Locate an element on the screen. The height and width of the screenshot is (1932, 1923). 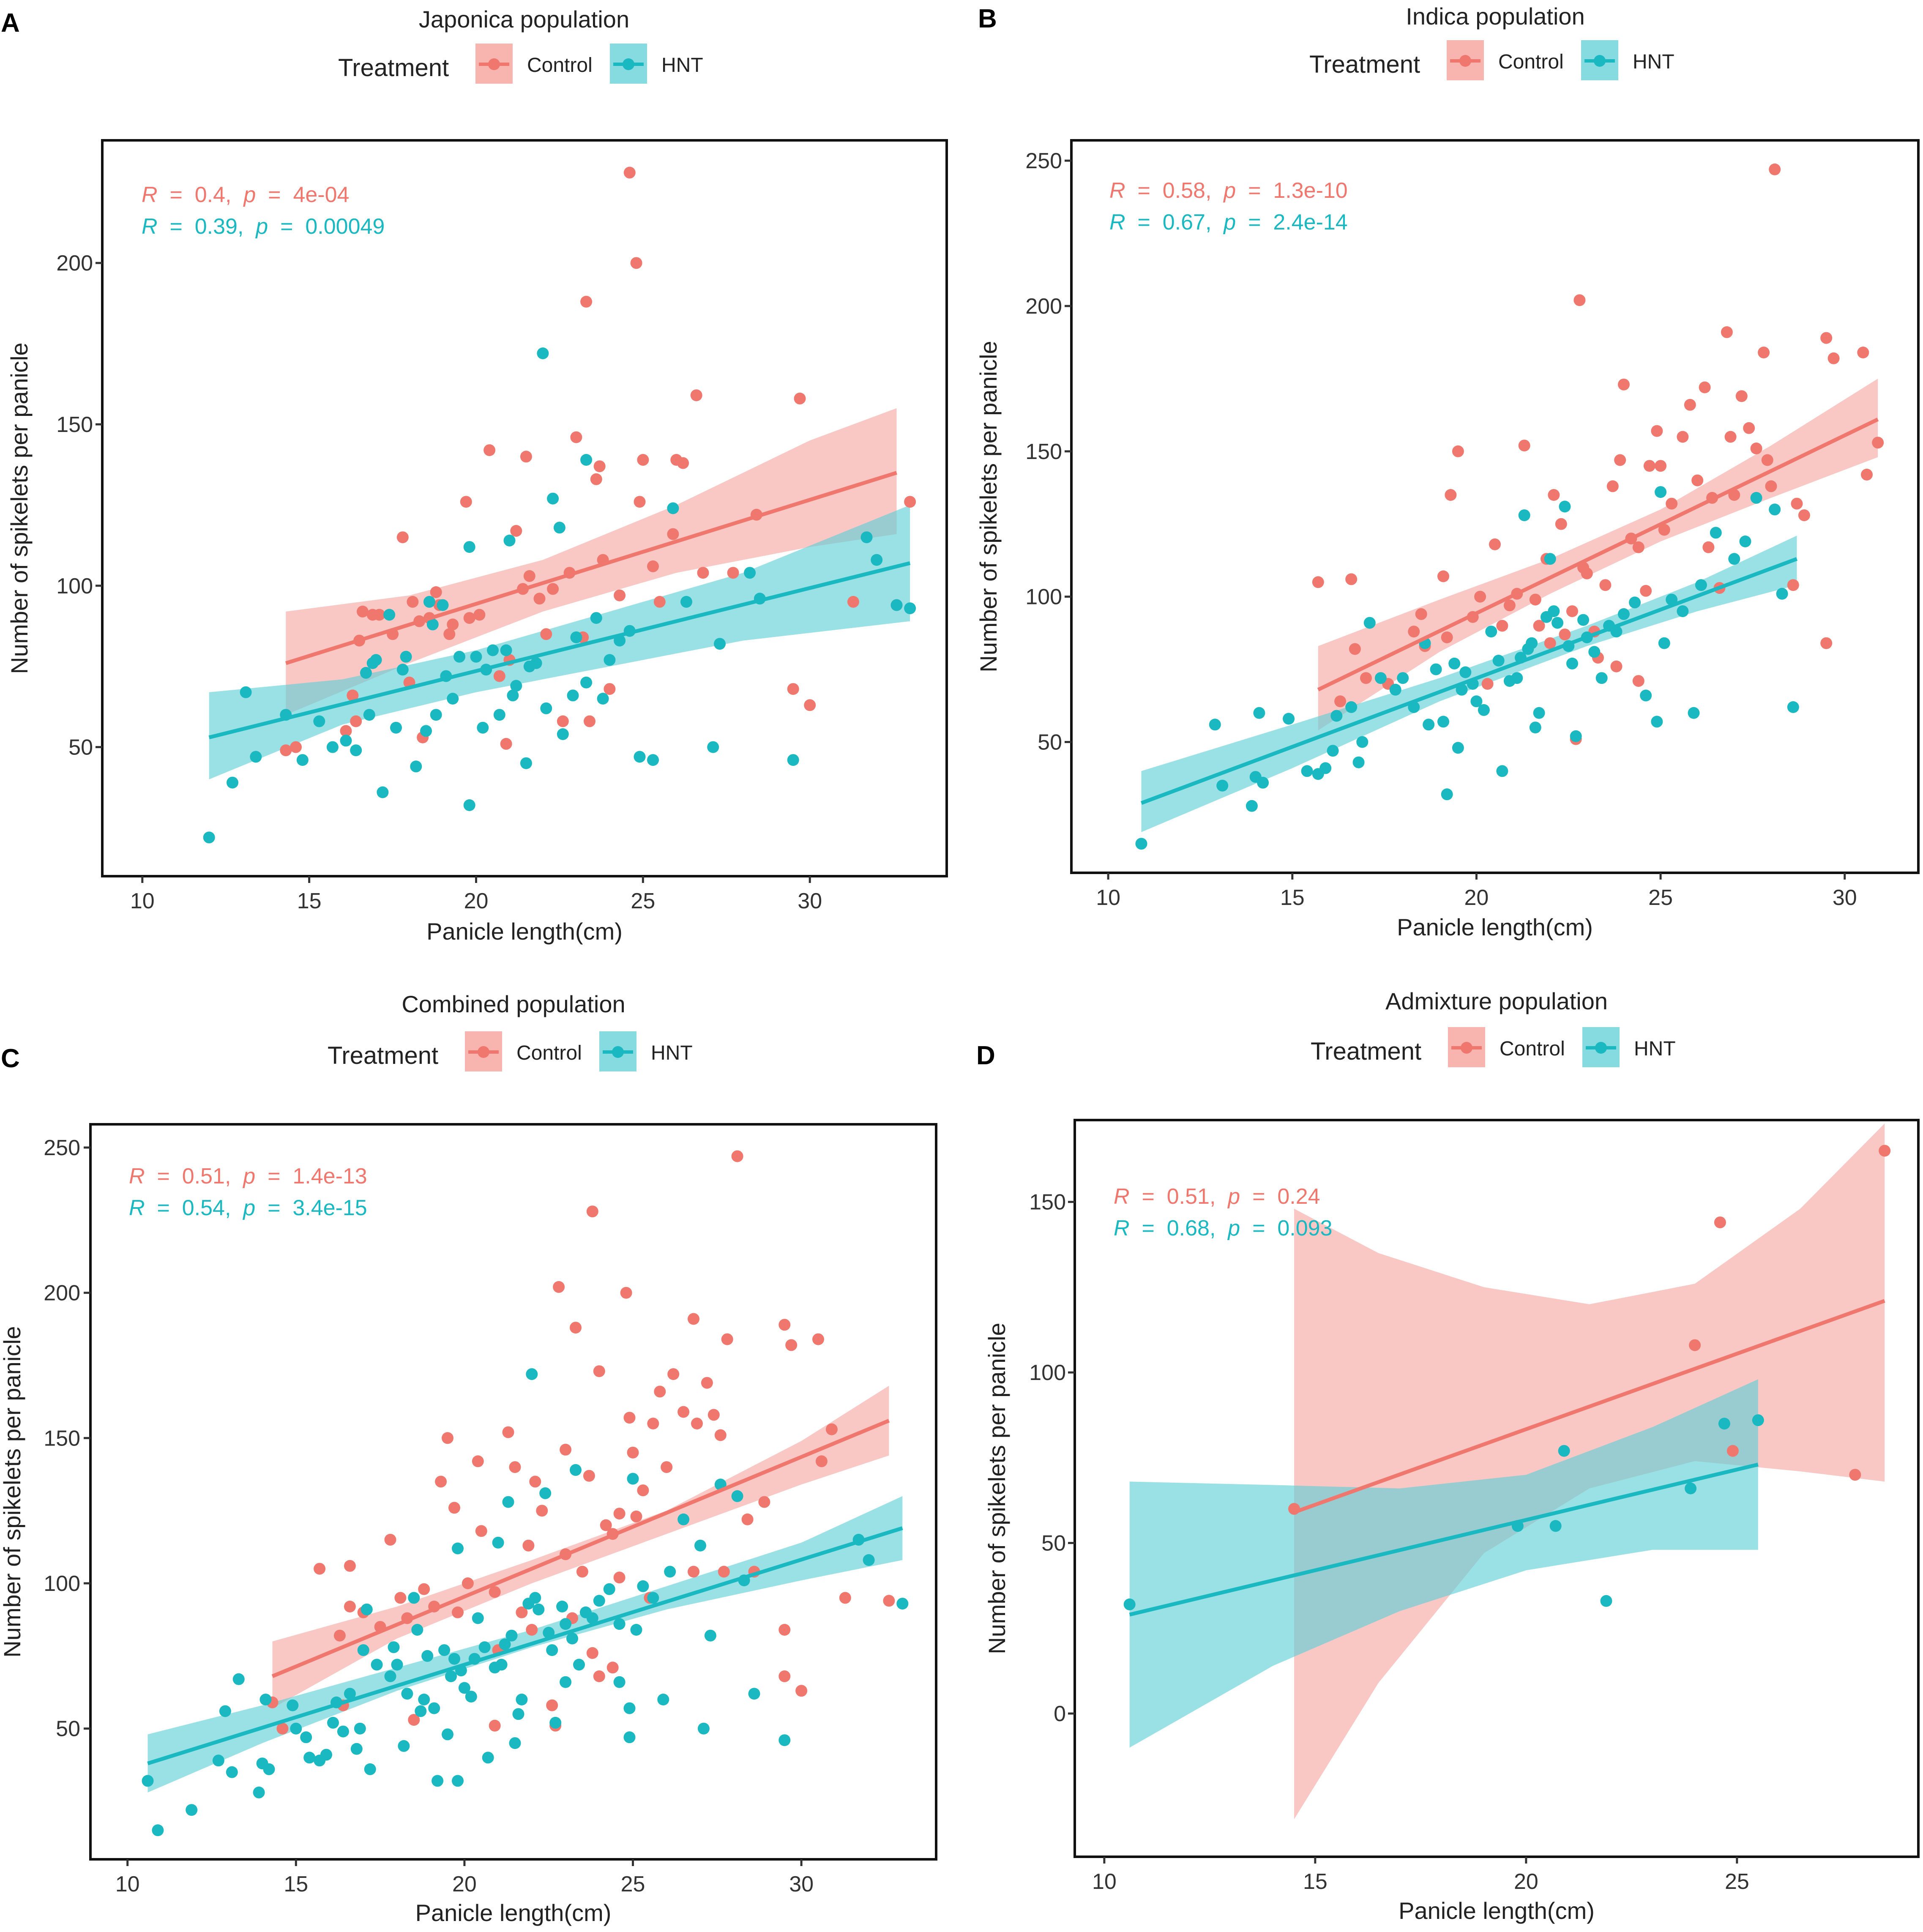
y-tick-label: 100 is located at coordinates (62, 1584).